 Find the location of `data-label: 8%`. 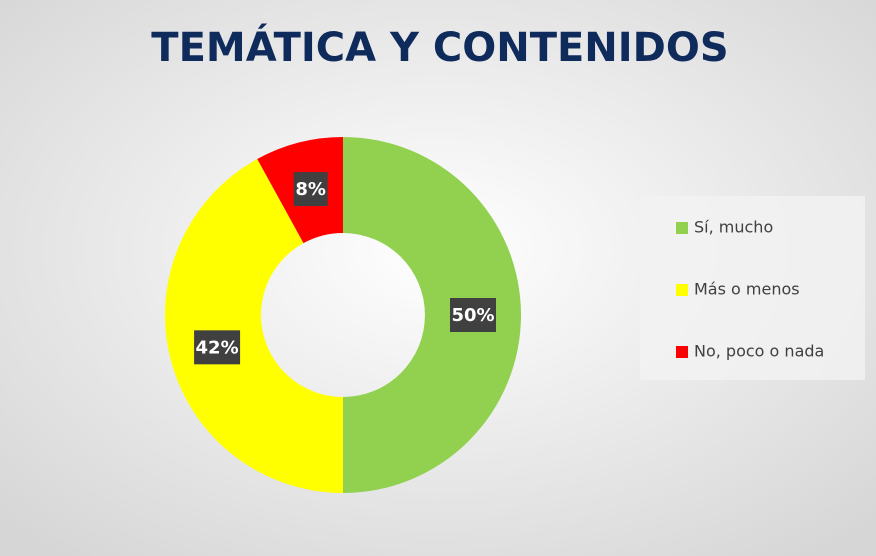

data-label: 8% is located at coordinates (310, 189).